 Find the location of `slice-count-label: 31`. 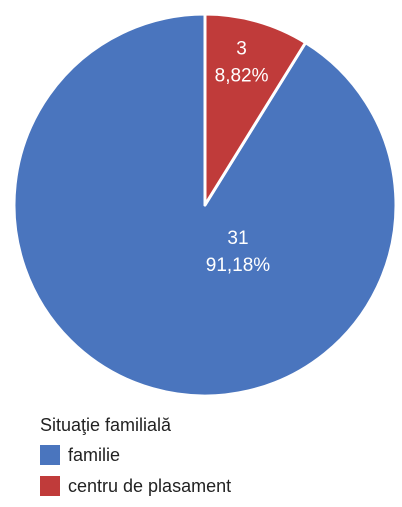

slice-count-label: 31 is located at coordinates (237, 238).